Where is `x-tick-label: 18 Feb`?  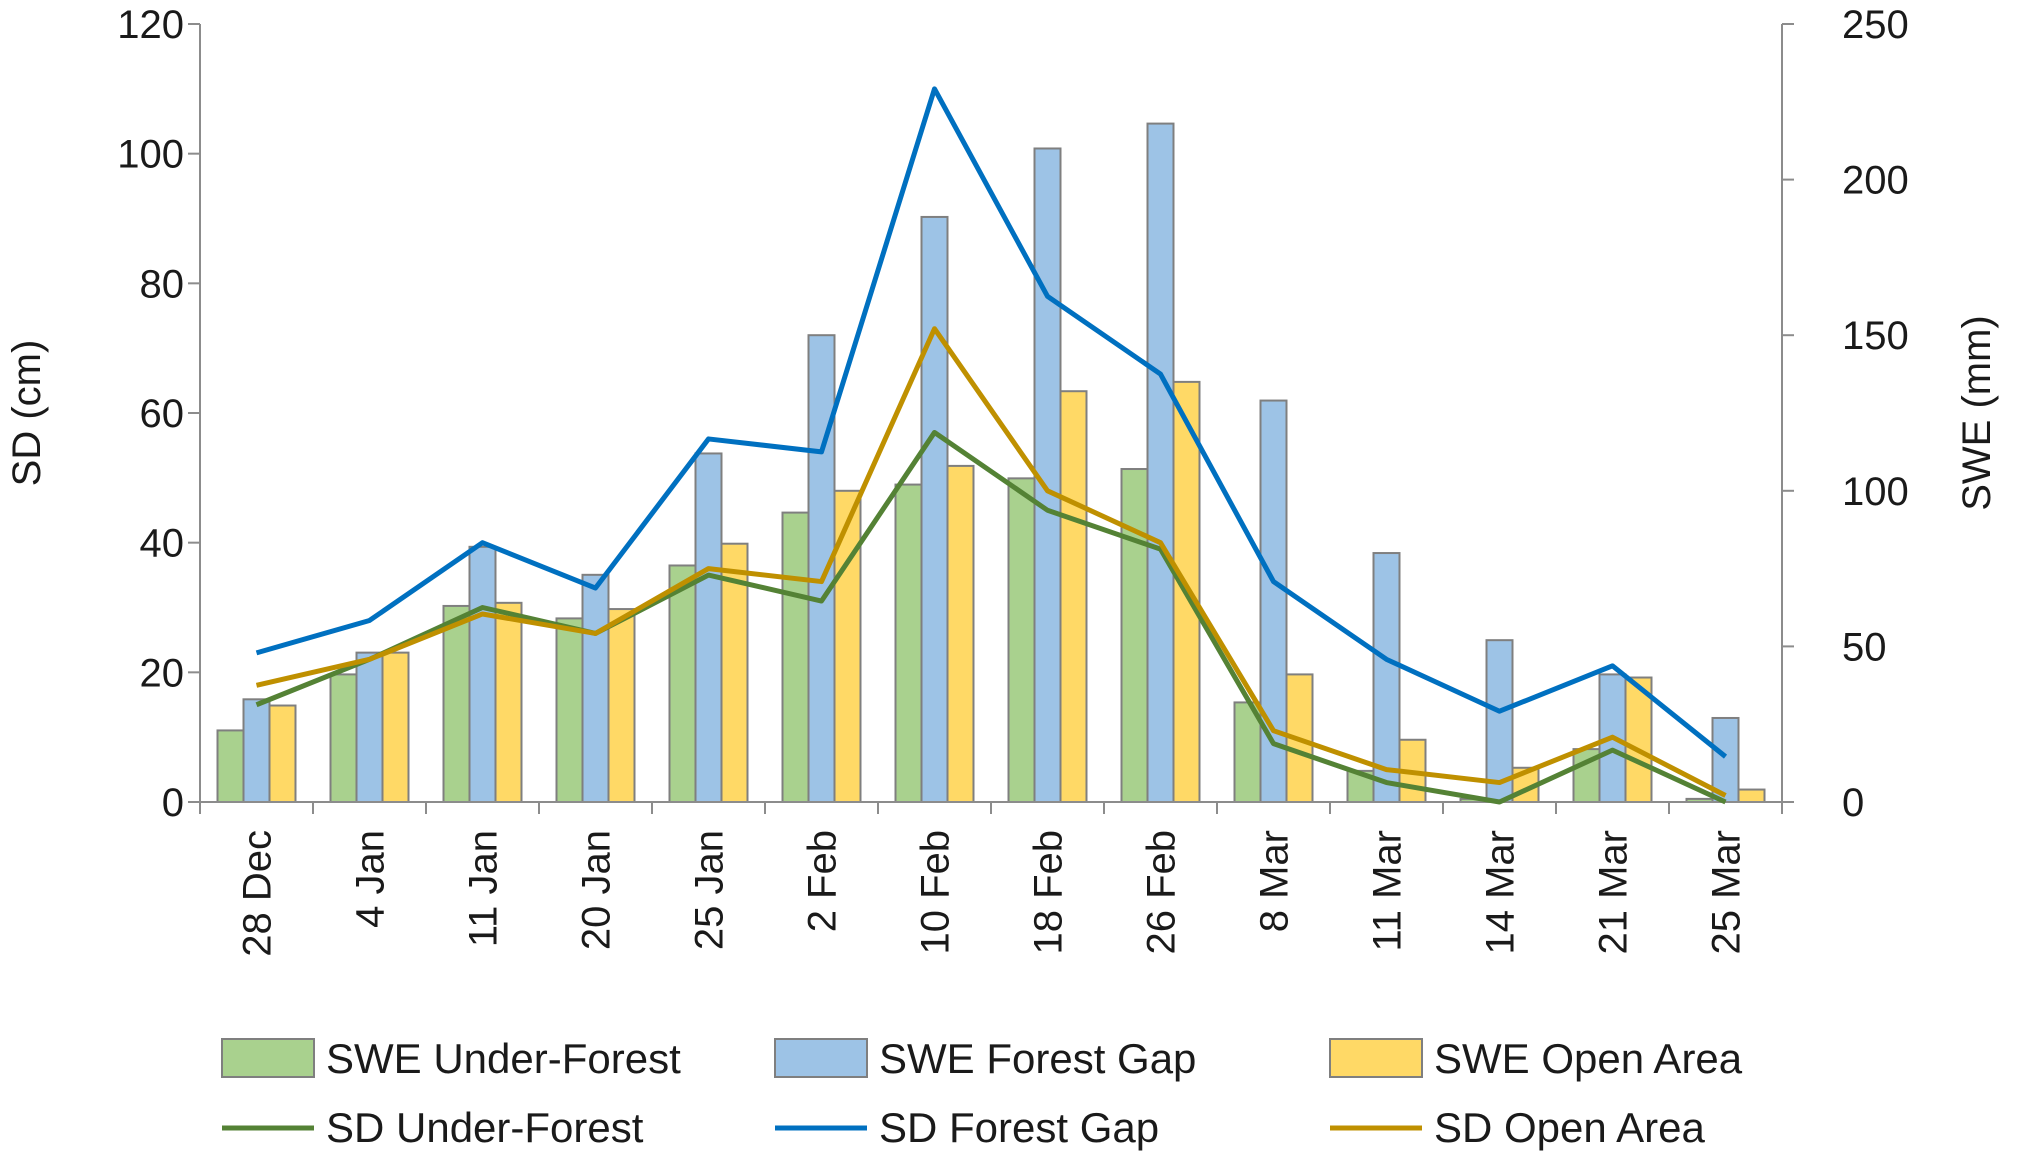
x-tick-label: 18 Feb is located at coordinates (1049, 892).